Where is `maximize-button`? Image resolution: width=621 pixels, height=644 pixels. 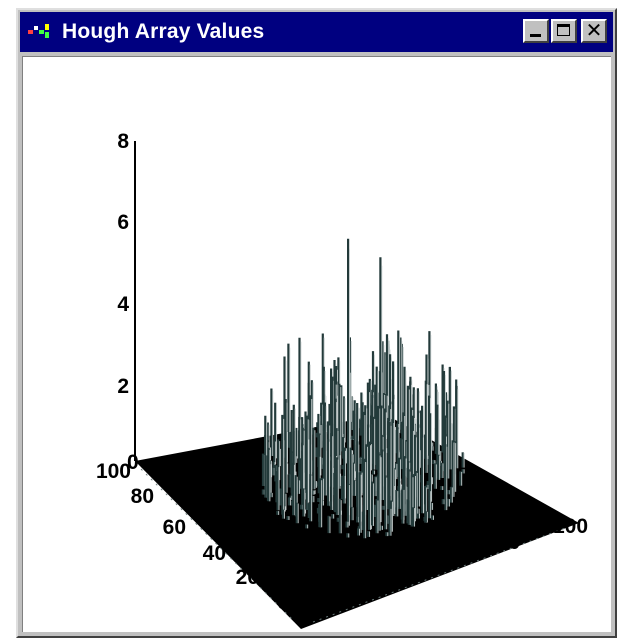
maximize-button is located at coordinates (564, 31).